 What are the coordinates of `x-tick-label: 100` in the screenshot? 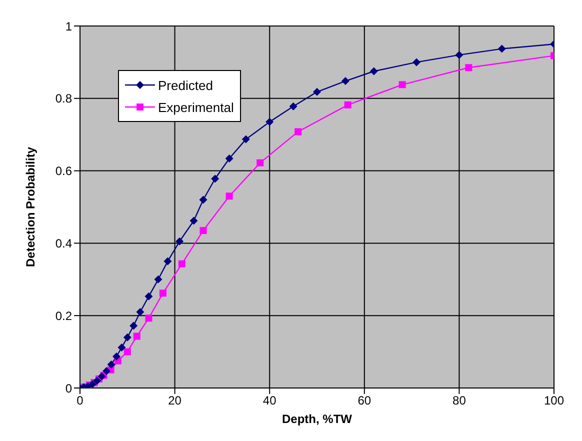 It's located at (554, 401).